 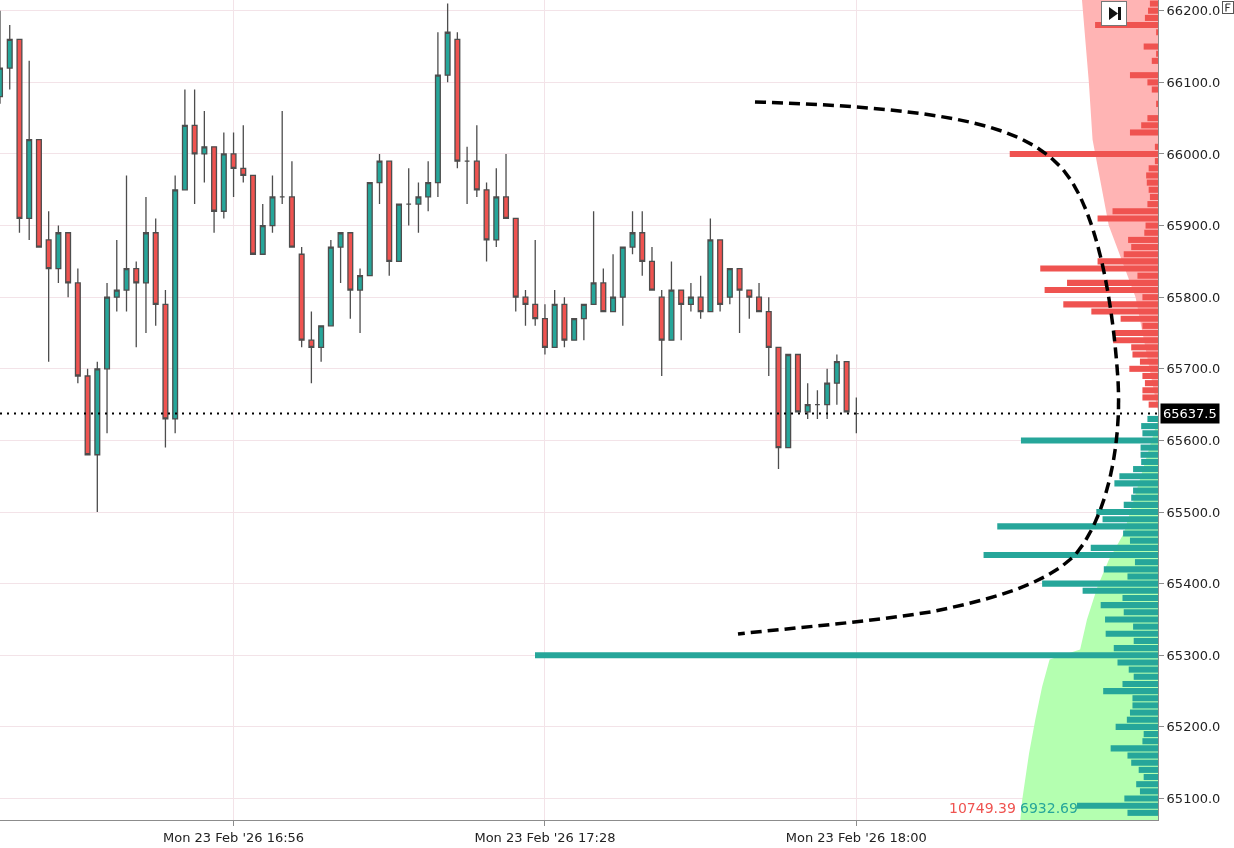 I want to click on y-tick-label: 65300.0, so click(x=1193, y=655).